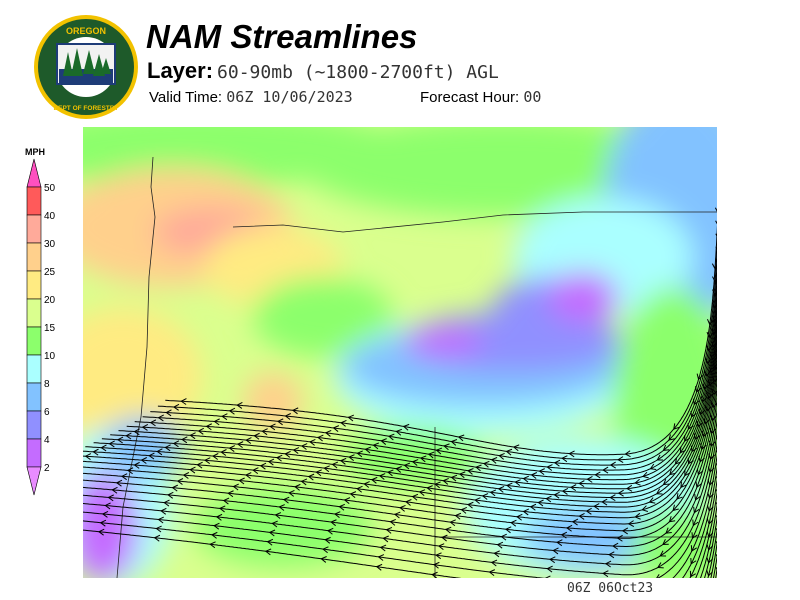 This screenshot has height=600, width=800. I want to click on forecast-hour: Forecast Hour: 00, so click(480, 97).